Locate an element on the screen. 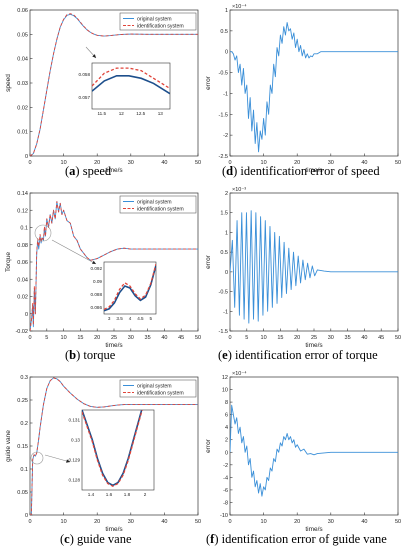 The width and height of the screenshot is (418, 550). chart-a-inset-xtick-label: 12 is located at coordinates (122, 113).